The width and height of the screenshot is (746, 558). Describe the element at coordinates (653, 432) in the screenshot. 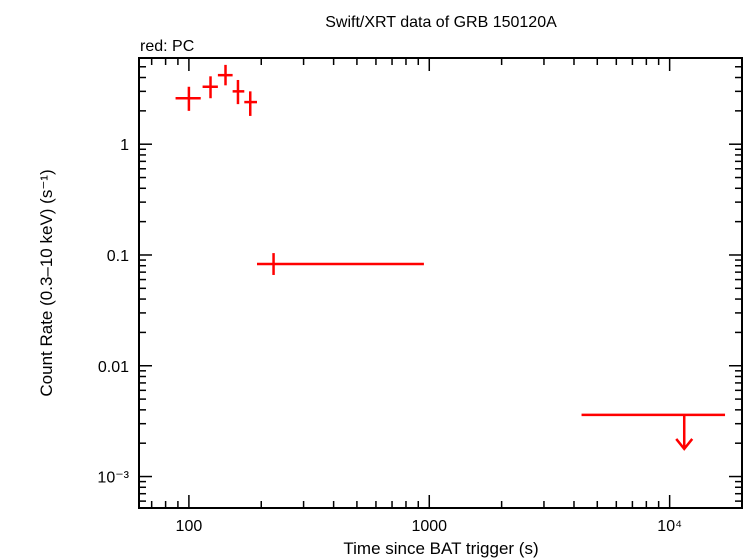

I see `upper-limit-point` at that location.